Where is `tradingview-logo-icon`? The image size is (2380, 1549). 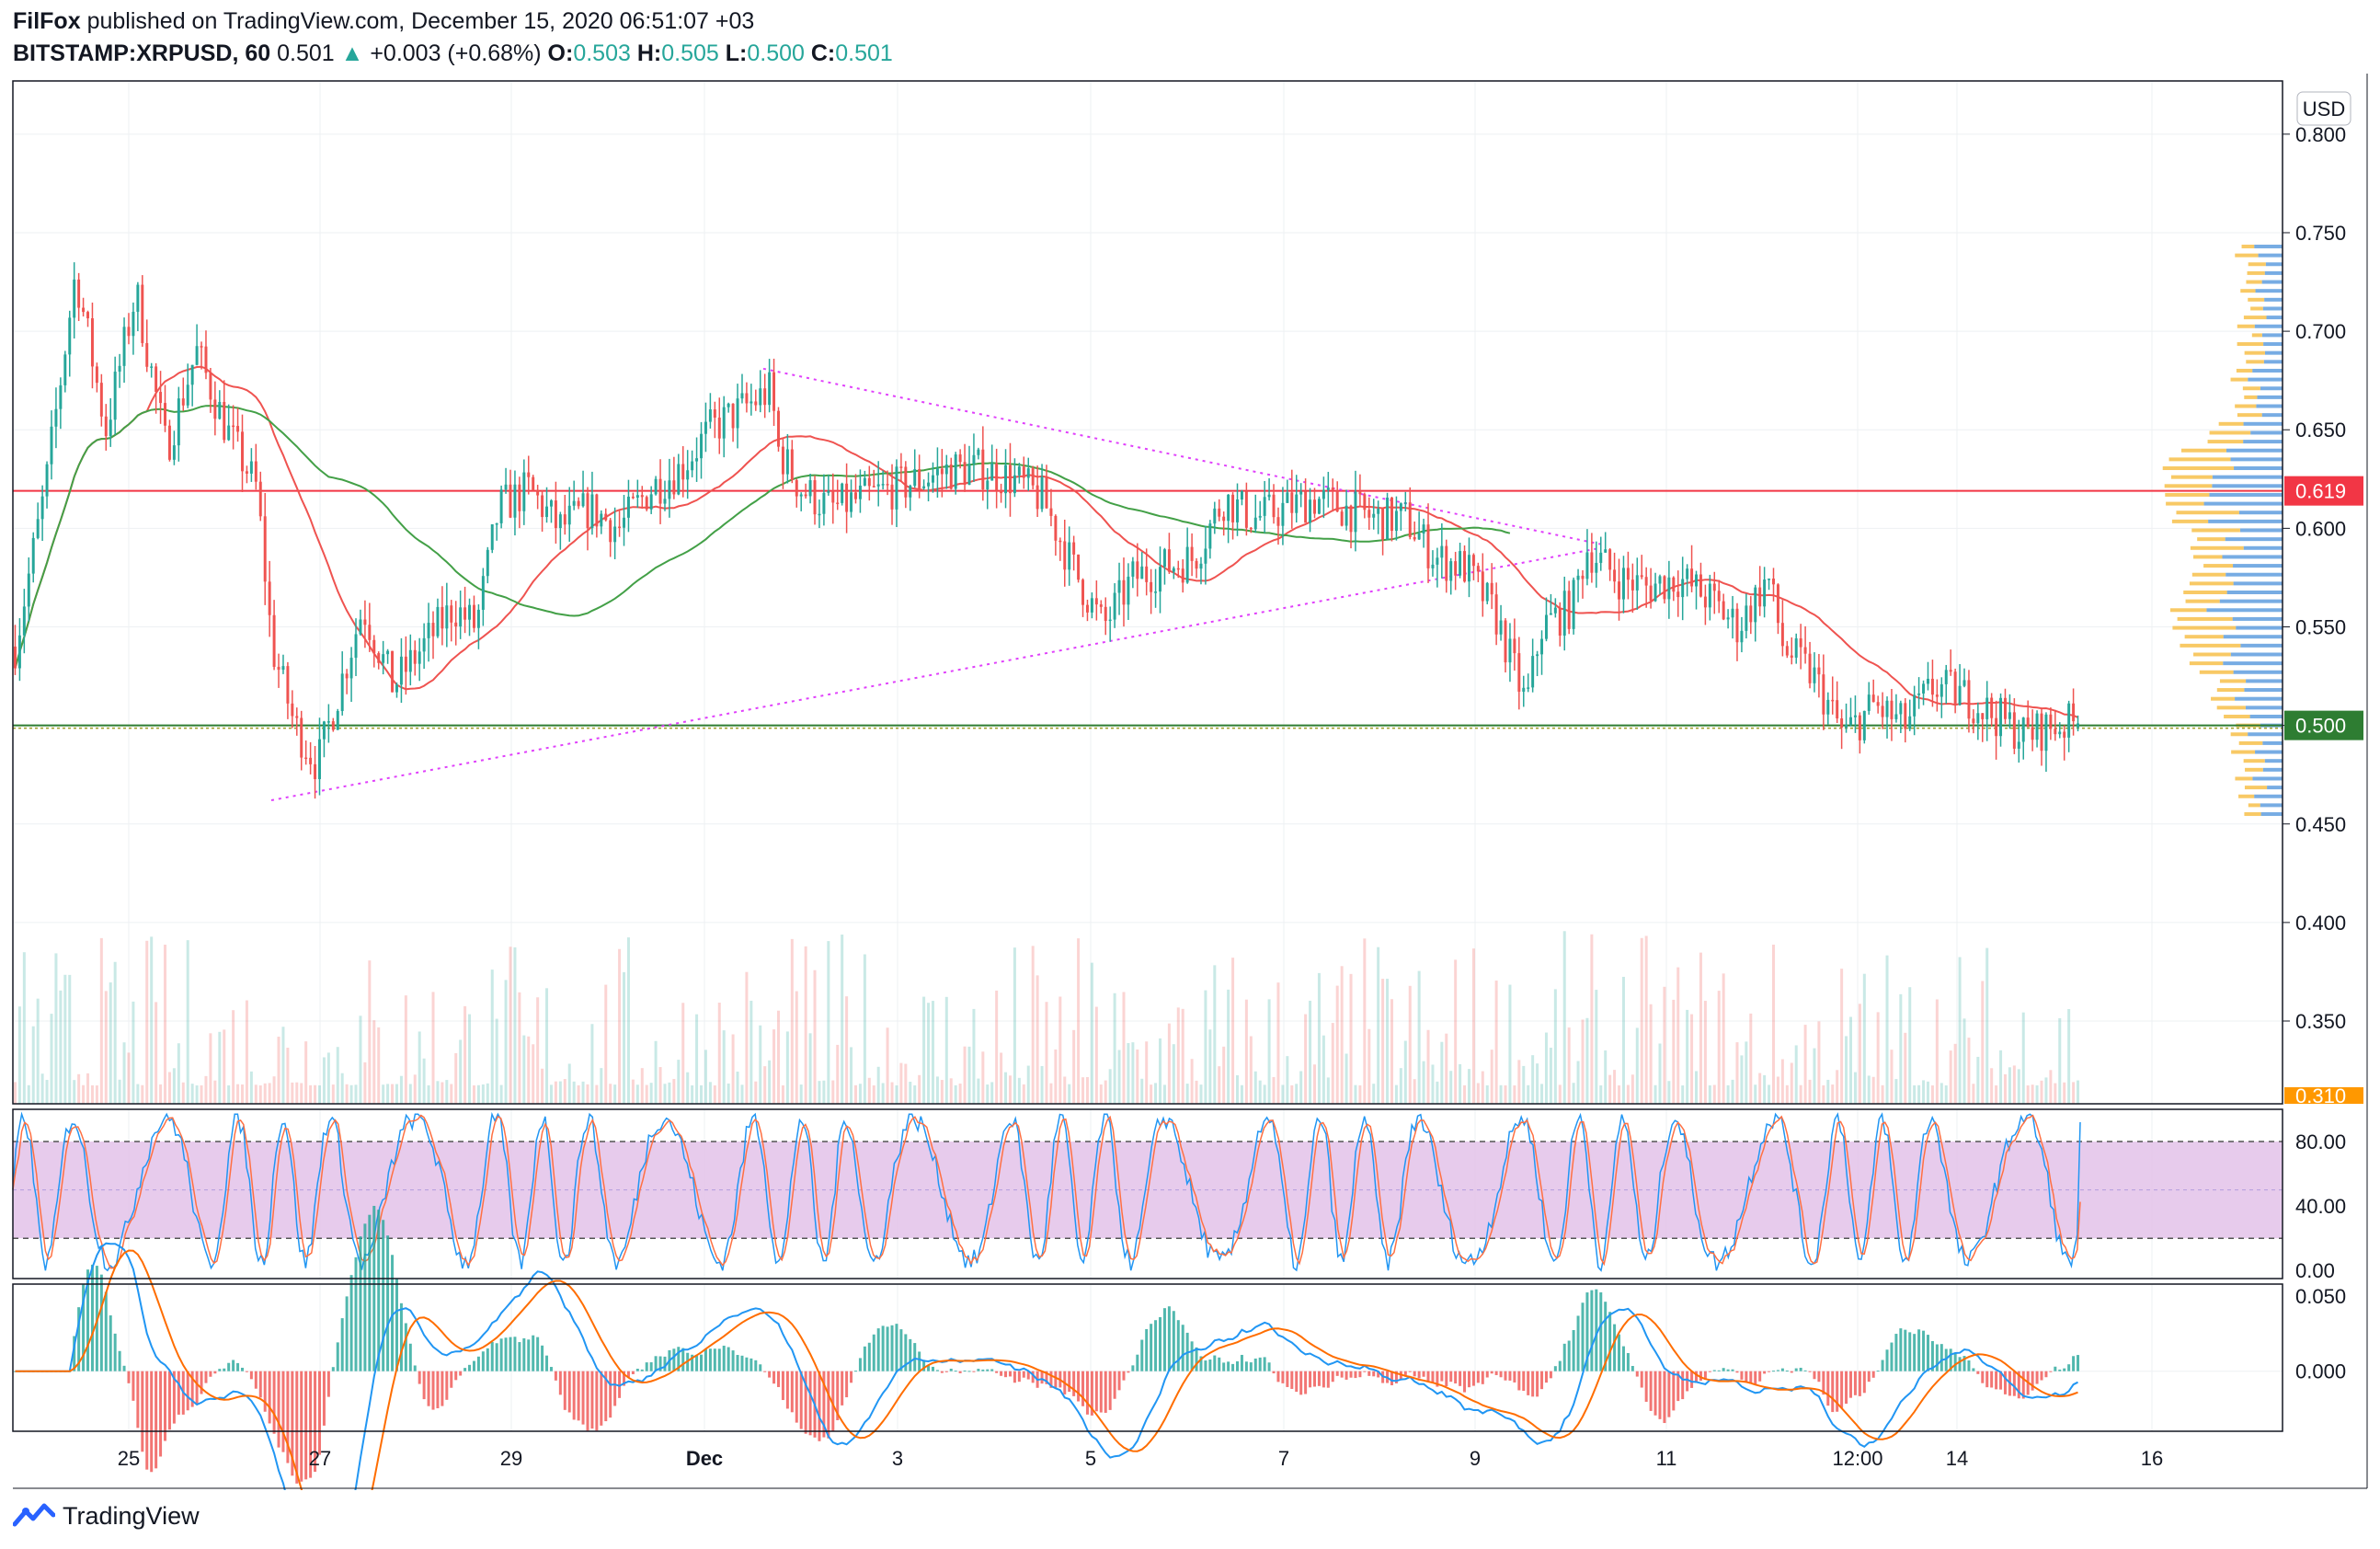 tradingview-logo-icon is located at coordinates (34, 1516).